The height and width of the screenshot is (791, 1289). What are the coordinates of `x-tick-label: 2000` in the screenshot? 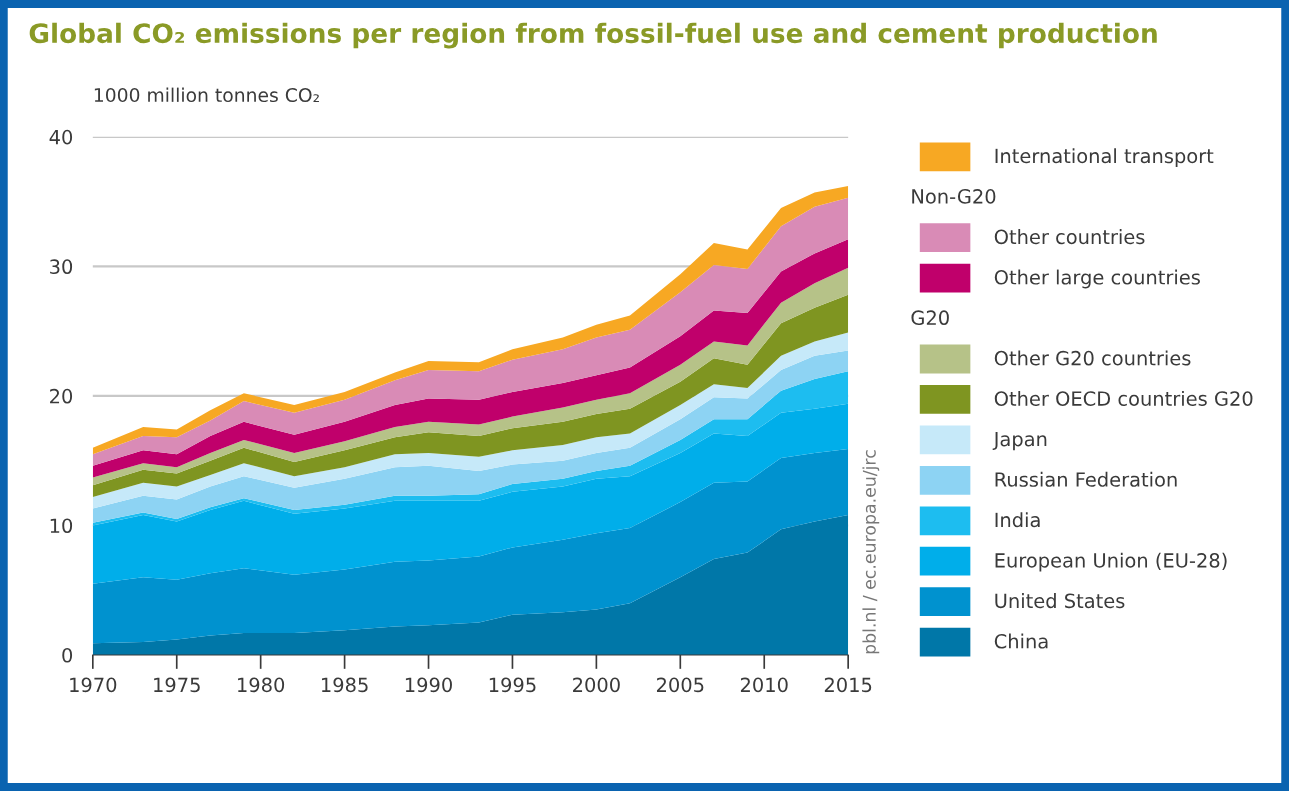 It's located at (596, 685).